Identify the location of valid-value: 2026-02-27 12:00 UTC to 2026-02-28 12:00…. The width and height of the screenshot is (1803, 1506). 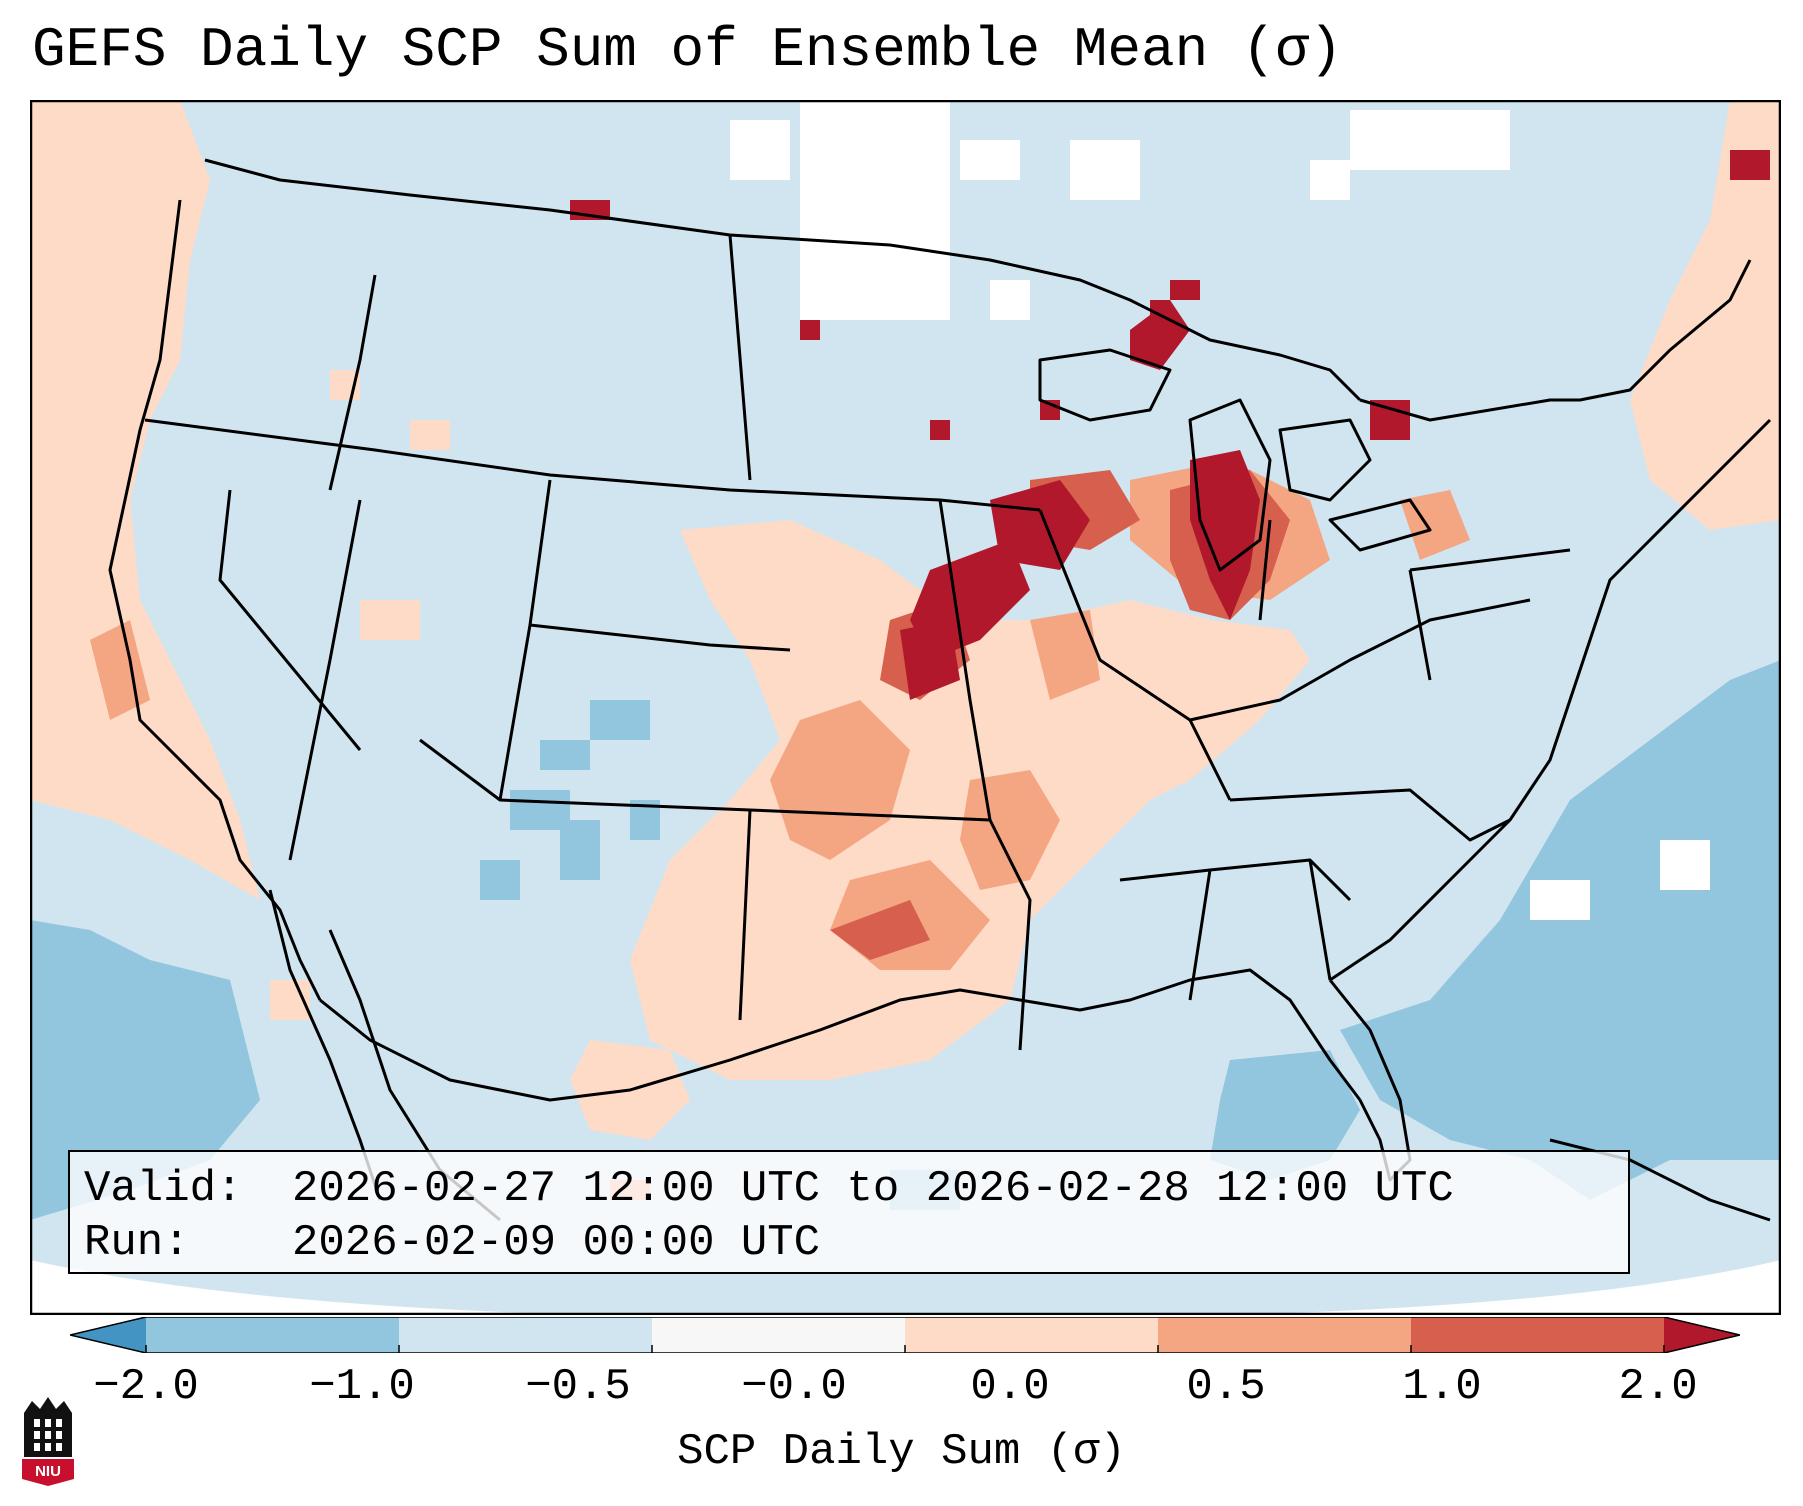
(873, 1189).